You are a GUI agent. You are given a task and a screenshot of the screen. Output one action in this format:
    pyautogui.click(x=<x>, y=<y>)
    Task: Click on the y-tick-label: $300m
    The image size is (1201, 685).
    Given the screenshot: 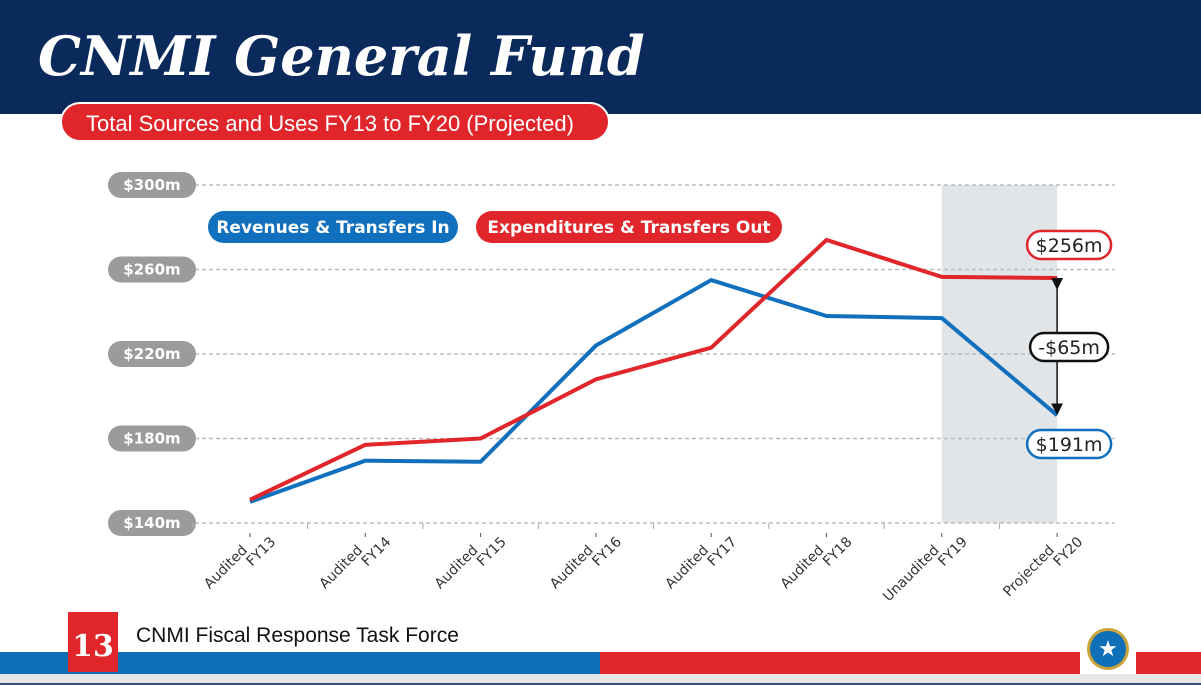 What is the action you would take?
    pyautogui.click(x=151, y=185)
    